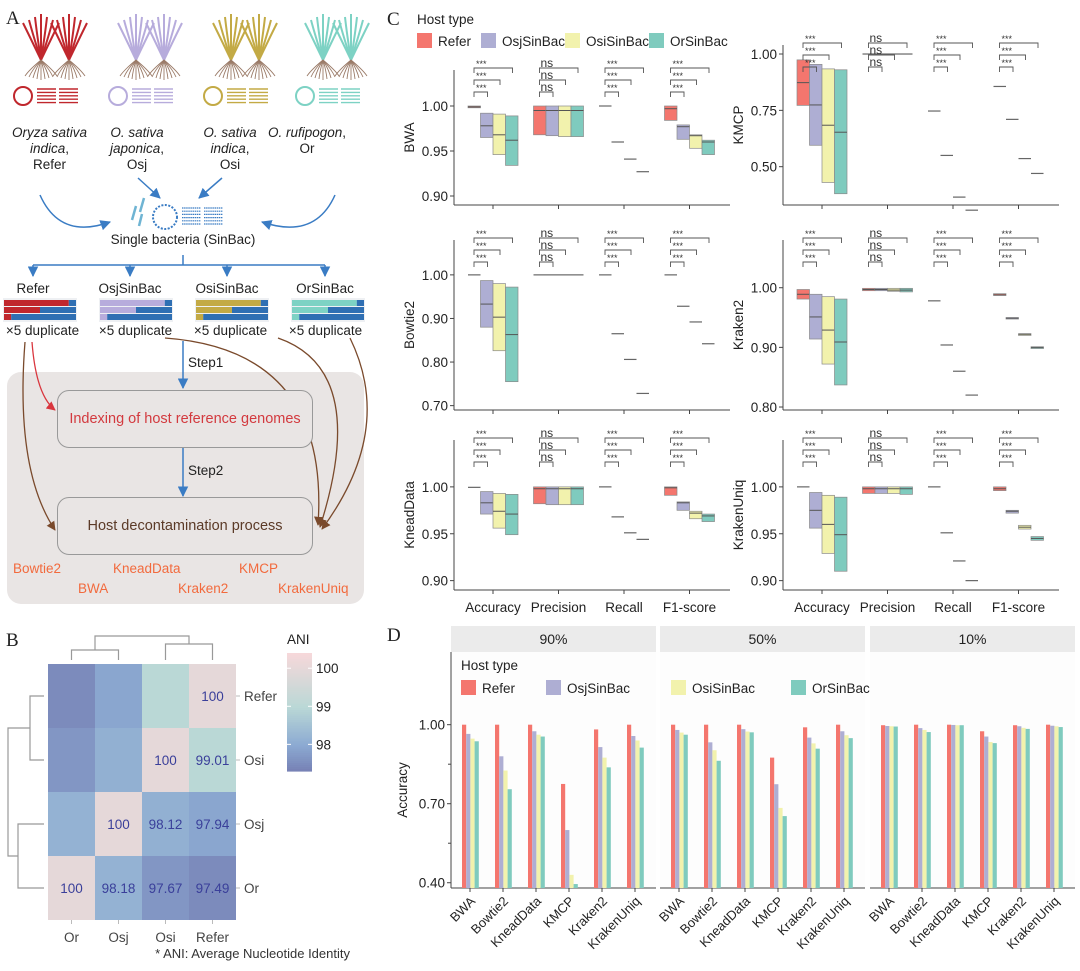 The height and width of the screenshot is (971, 1080). I want to click on indexing-label: Indexing of host reference genomes, so click(185, 419).